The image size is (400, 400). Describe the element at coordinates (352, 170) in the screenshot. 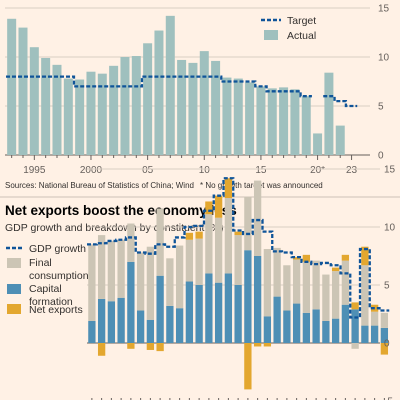

I see `chart1-x-tick-label: 23` at that location.